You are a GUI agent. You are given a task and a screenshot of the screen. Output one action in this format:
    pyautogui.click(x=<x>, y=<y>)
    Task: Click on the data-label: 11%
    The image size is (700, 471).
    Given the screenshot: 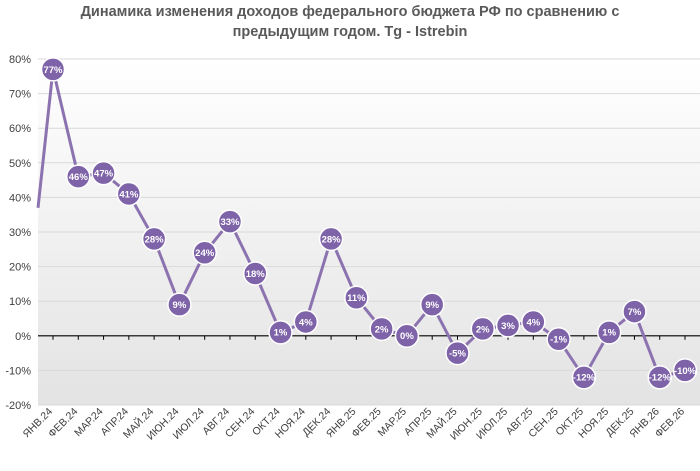 What is the action you would take?
    pyautogui.click(x=356, y=298)
    